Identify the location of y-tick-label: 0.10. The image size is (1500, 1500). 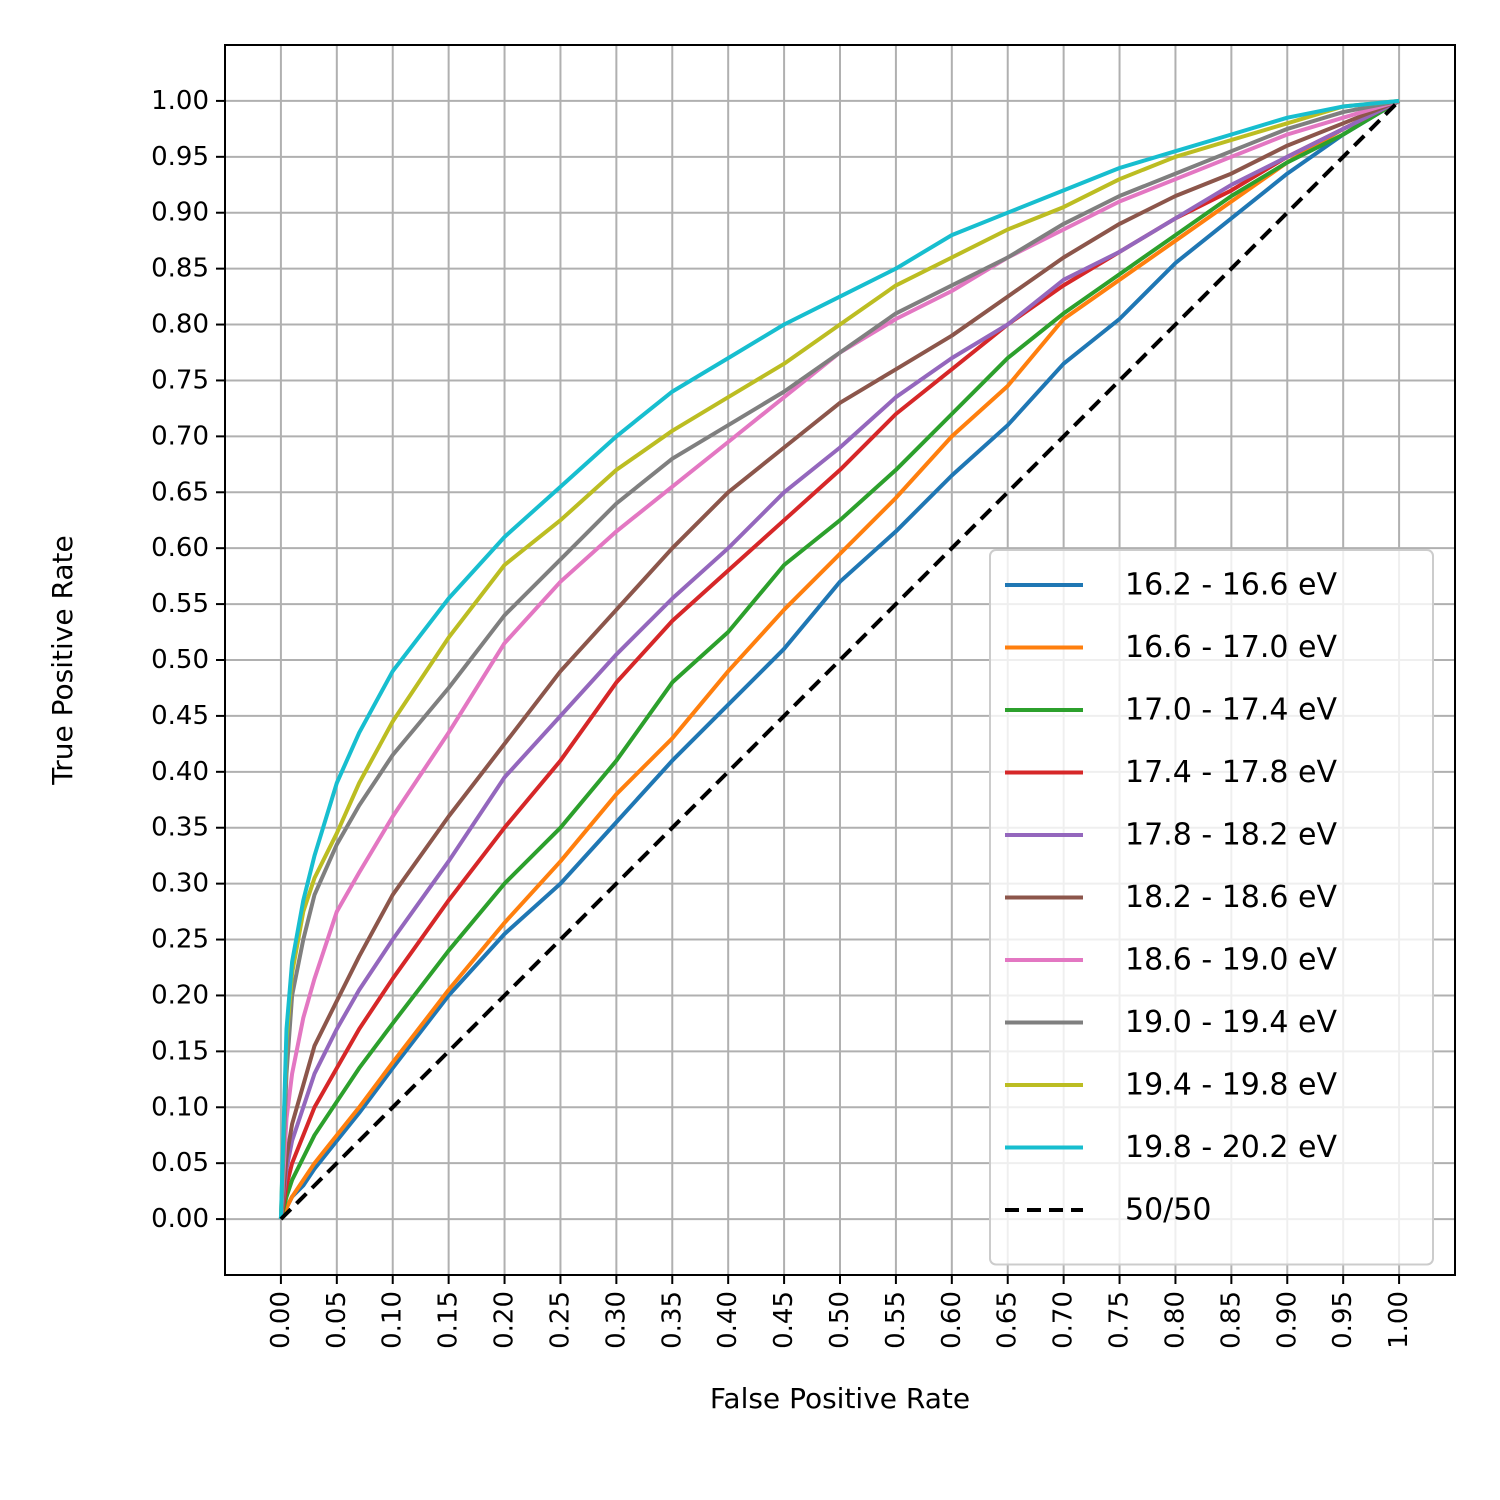
(180, 1107).